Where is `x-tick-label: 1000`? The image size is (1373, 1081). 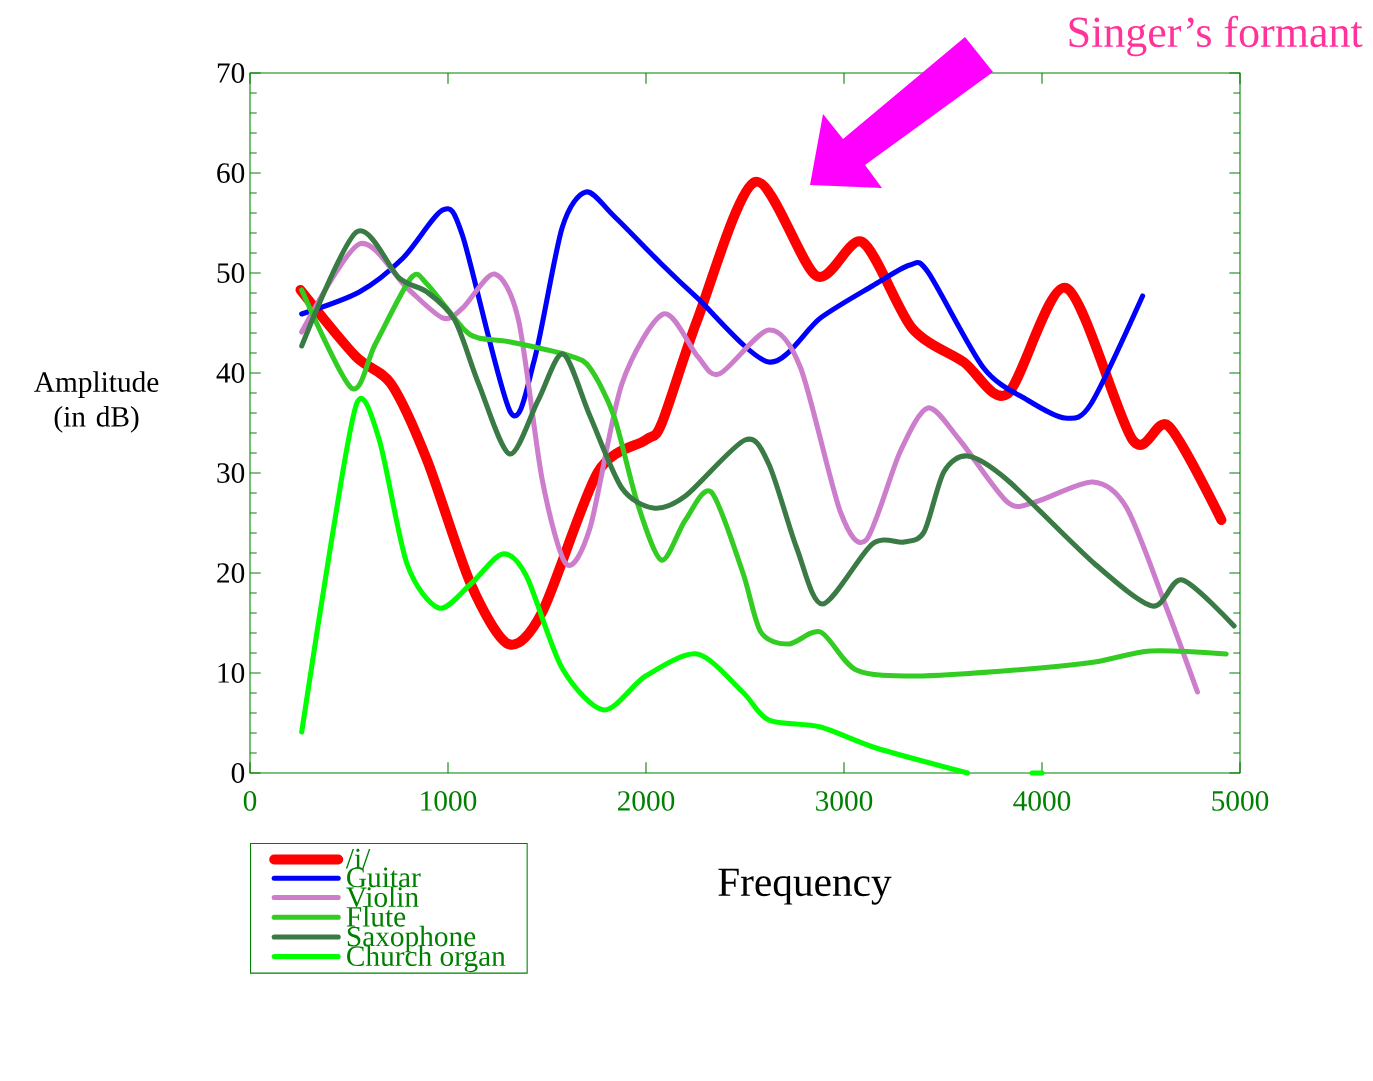 x-tick-label: 1000 is located at coordinates (449, 801).